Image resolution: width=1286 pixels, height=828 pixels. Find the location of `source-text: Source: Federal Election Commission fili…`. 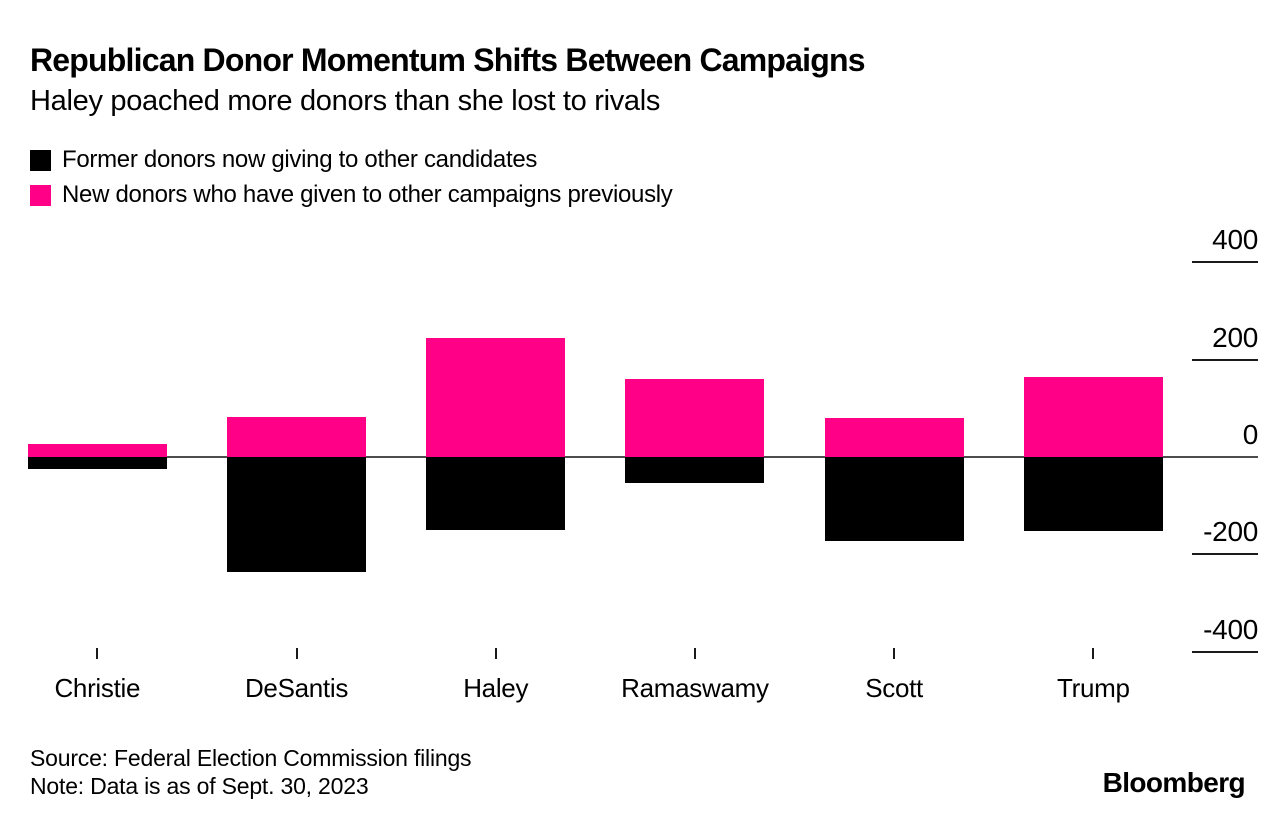

source-text: Source: Federal Election Commission fili… is located at coordinates (251, 758).